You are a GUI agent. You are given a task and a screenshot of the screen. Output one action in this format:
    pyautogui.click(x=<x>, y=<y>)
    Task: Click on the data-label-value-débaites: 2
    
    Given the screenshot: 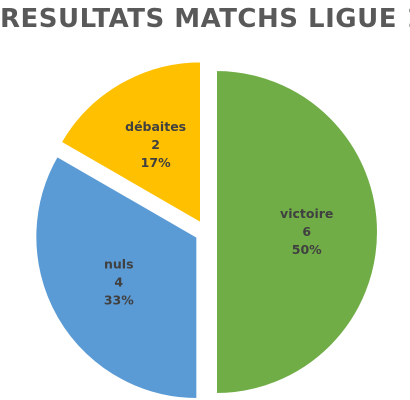 What is the action you would take?
    pyautogui.click(x=155, y=144)
    